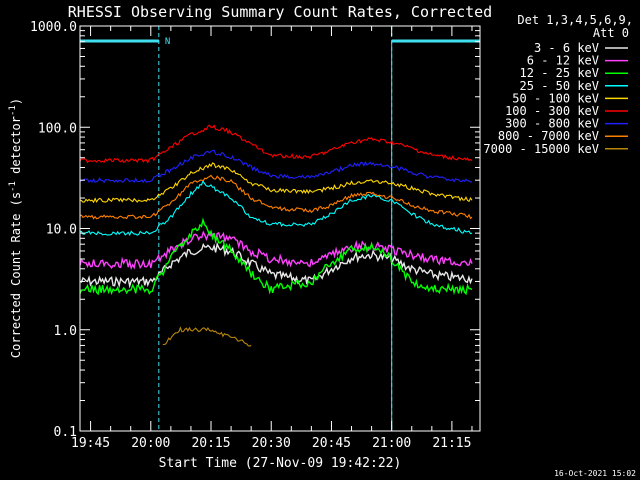  Describe the element at coordinates (65, 432) in the screenshot. I see `y-tick-label: 0.1` at that location.